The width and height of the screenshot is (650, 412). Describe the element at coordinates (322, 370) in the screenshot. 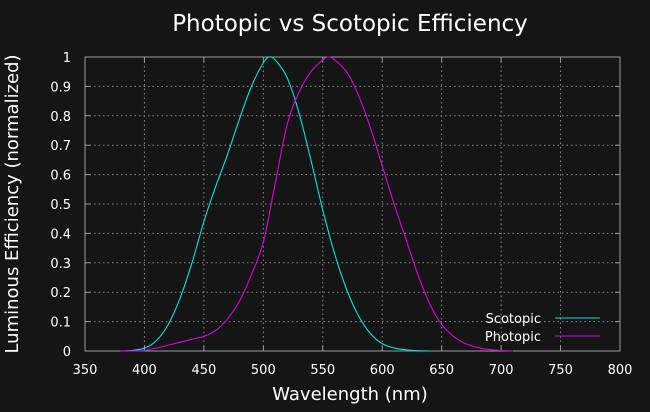

I see `x-tick-label: 550` at that location.